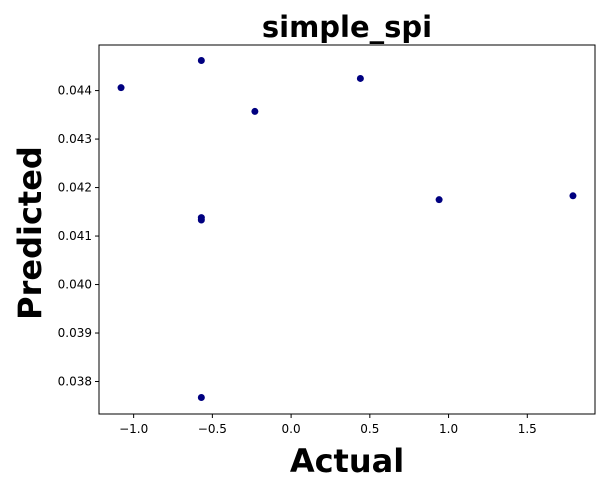 This screenshot has height=488, width=604. Describe the element at coordinates (75, 333) in the screenshot. I see `y-tick-label: 0.039` at that location.